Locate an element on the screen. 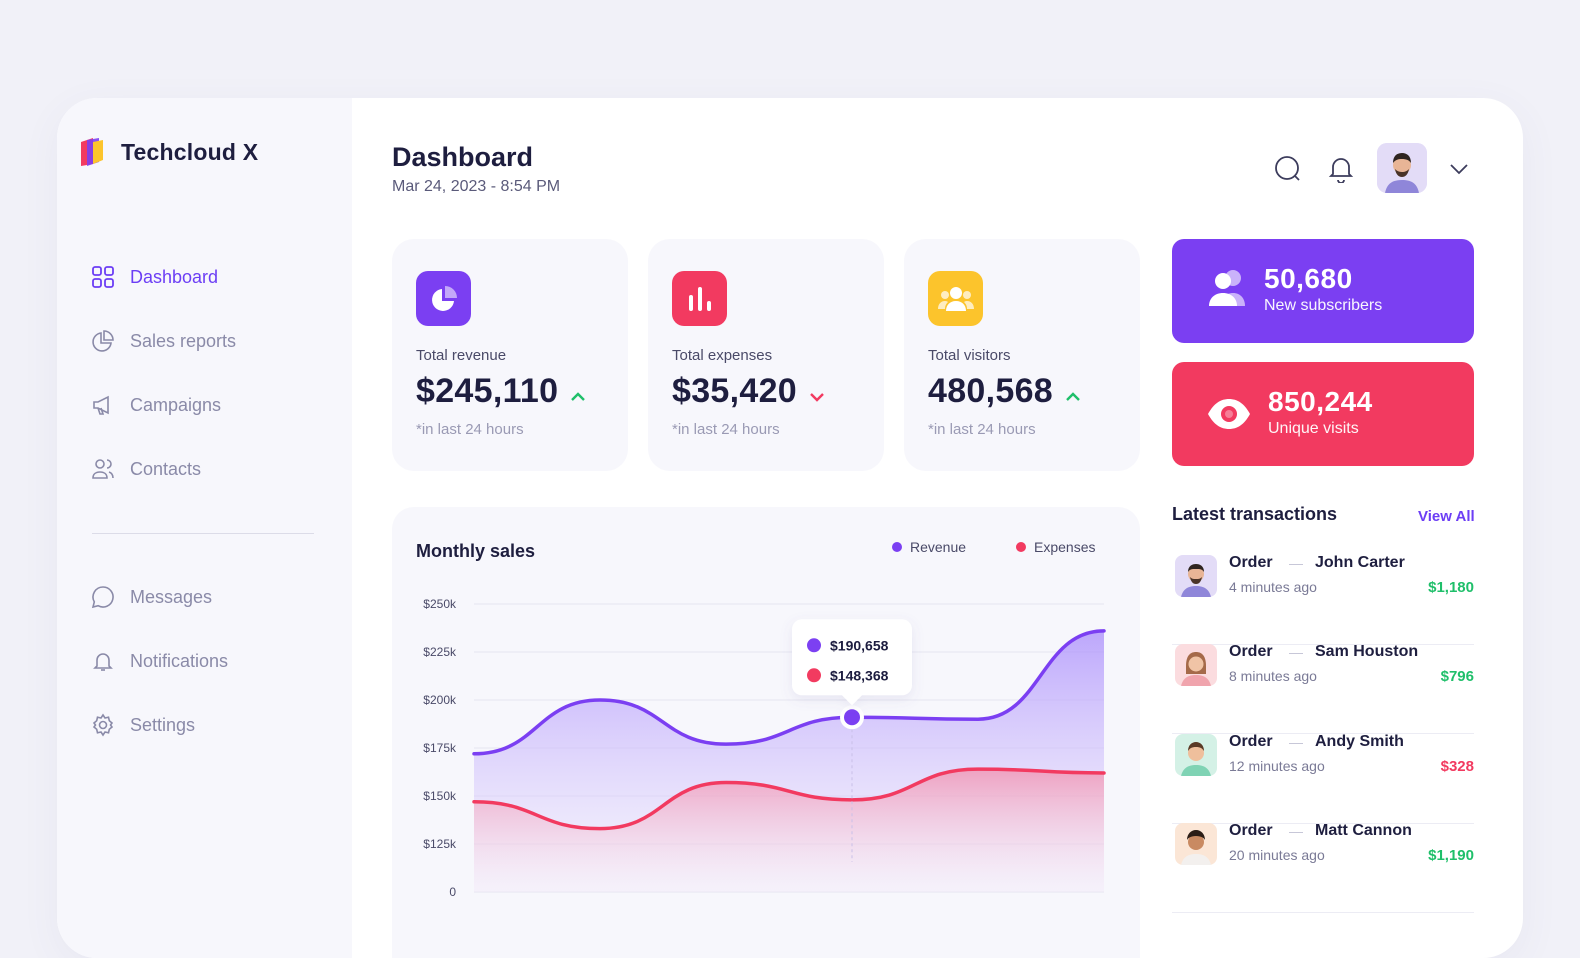 This screenshot has height=958, width=1580. sidebar-item-dashboard: Dashboard is located at coordinates (210, 277).